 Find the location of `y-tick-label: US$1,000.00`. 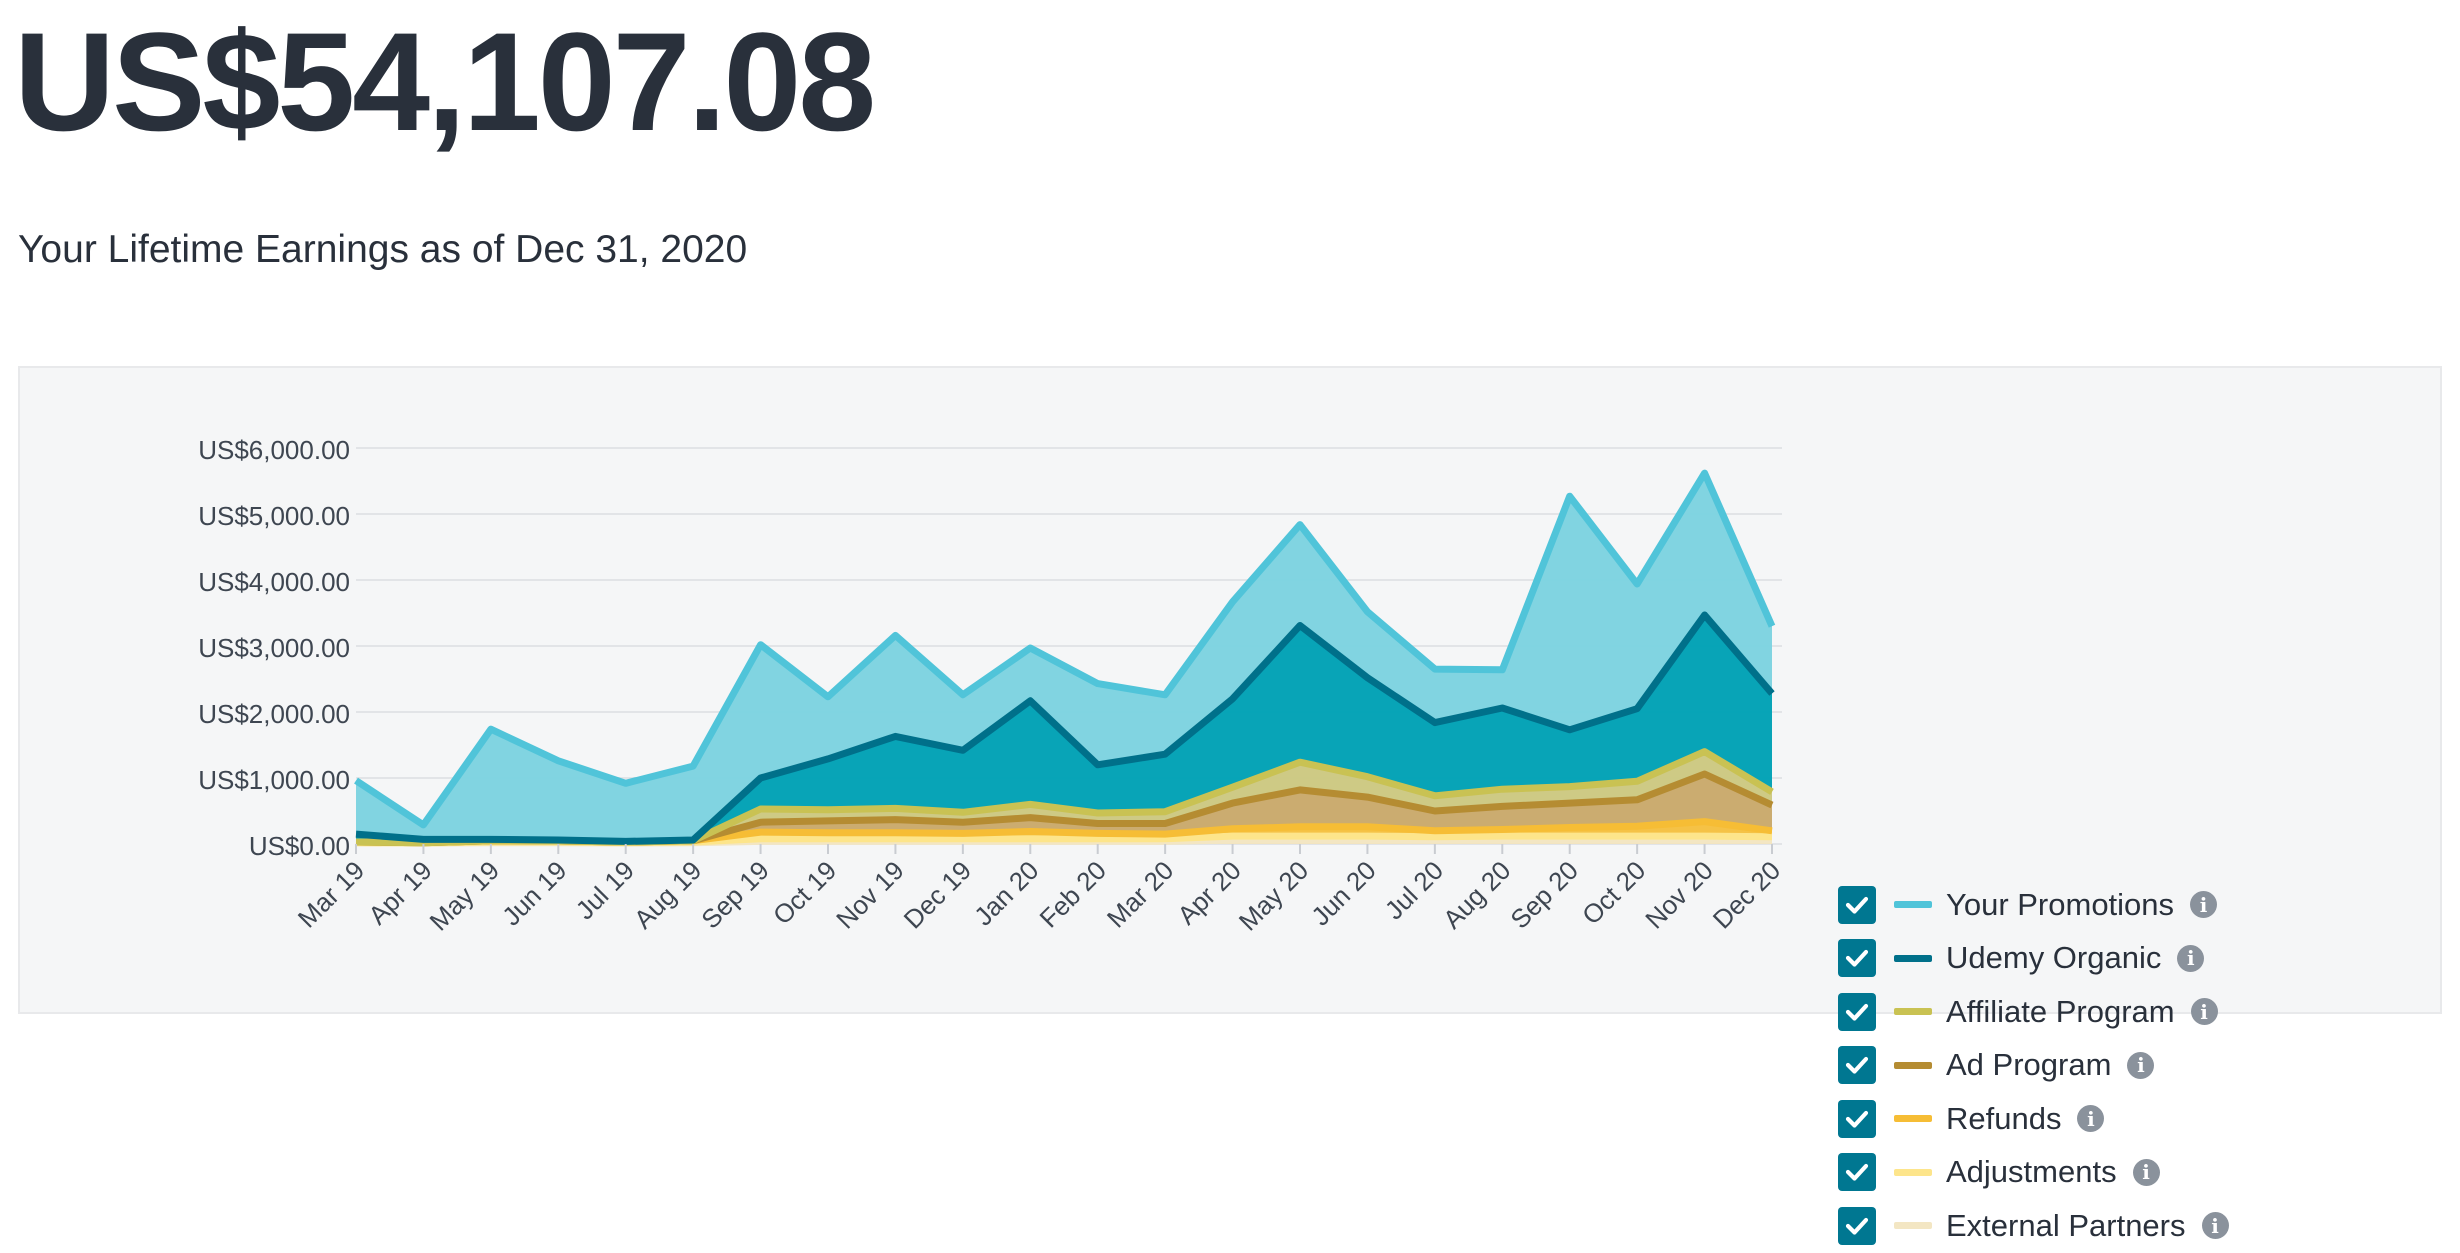

y-tick-label: US$1,000.00 is located at coordinates (274, 780).